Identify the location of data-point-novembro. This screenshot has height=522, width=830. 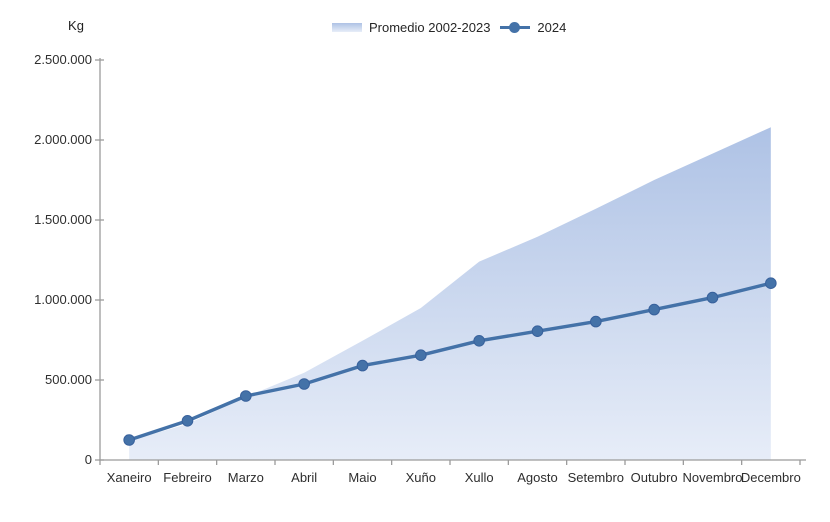
(712, 297).